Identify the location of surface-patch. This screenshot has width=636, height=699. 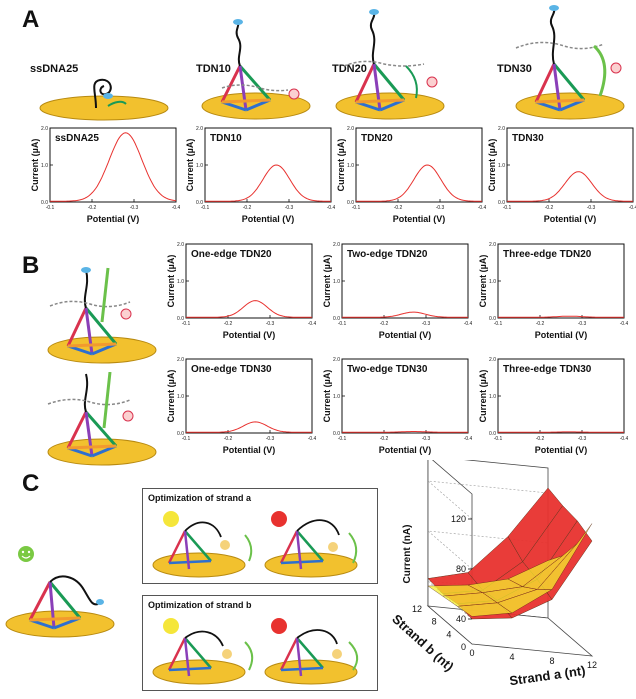
(564, 556).